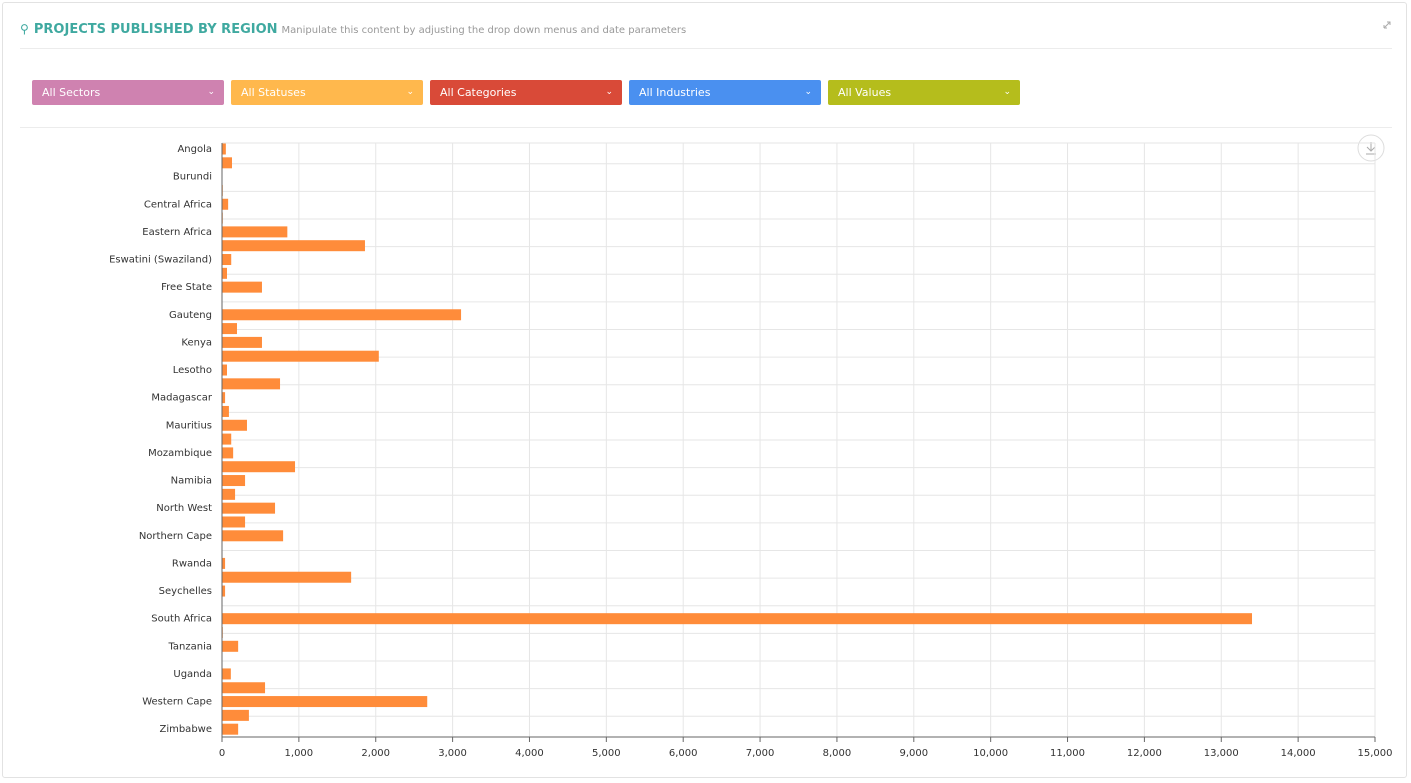  What do you see at coordinates (192, 674) in the screenshot?
I see `y-tick-label: Uganda` at bounding box center [192, 674].